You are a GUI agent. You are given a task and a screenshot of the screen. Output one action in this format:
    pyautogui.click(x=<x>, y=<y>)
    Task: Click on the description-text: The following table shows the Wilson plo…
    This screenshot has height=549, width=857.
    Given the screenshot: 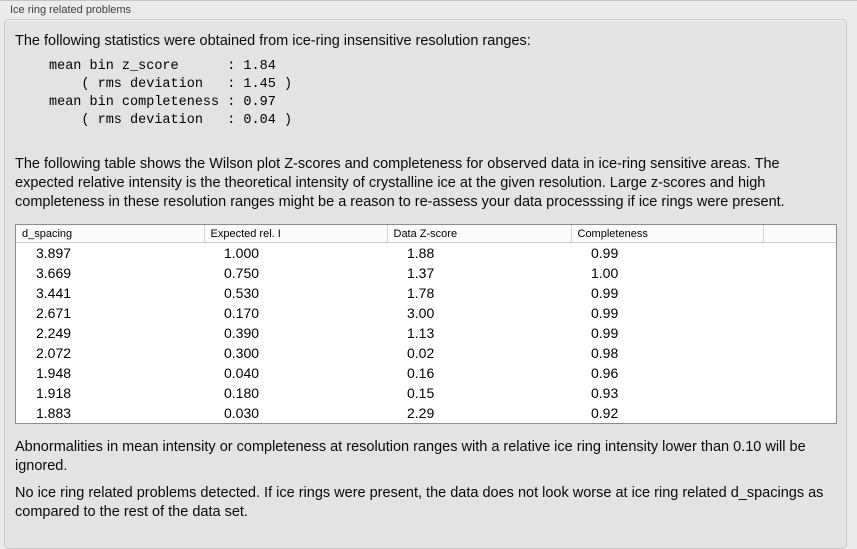 What is the action you would take?
    pyautogui.click(x=400, y=183)
    